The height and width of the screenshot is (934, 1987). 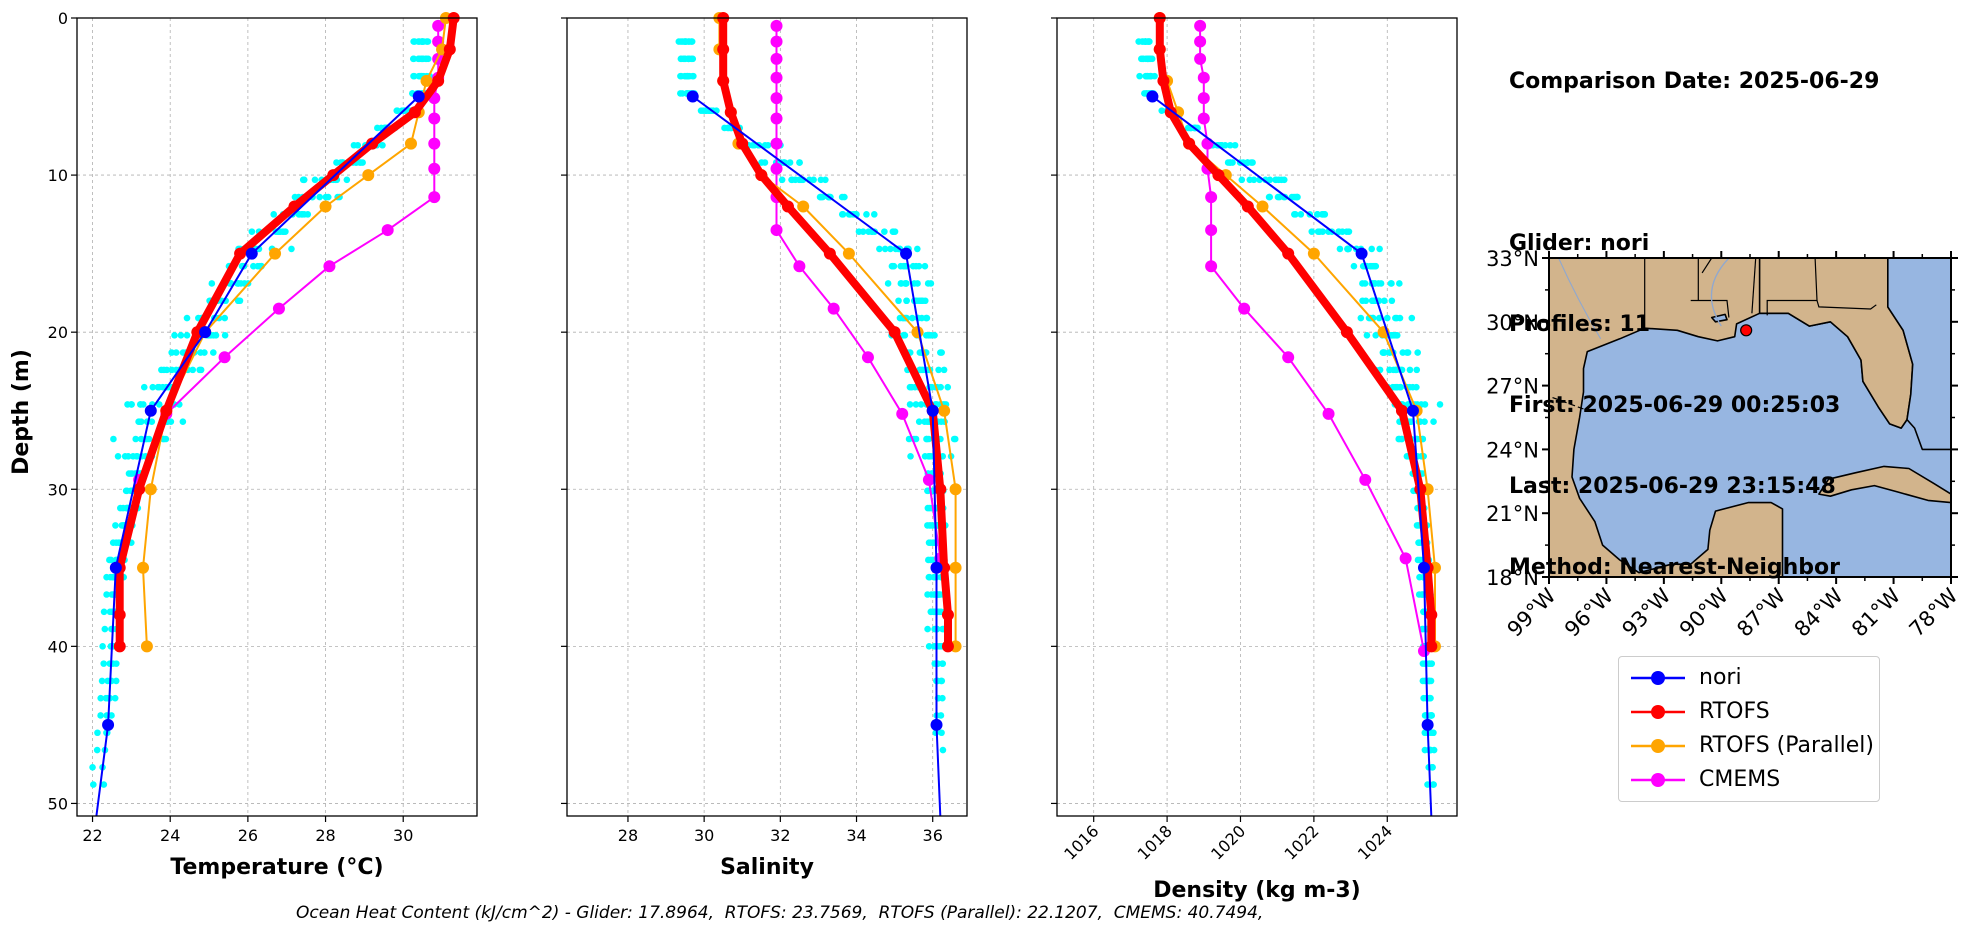 What do you see at coordinates (1672, 486) in the screenshot?
I see `last-time: Last: 2025-06-29 23:15:48` at bounding box center [1672, 486].